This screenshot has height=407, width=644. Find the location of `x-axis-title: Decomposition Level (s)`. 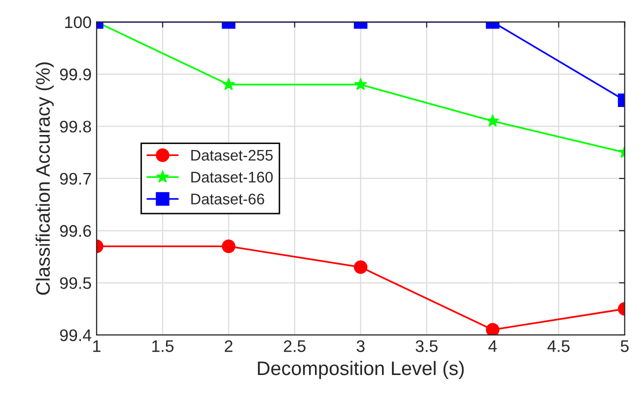

x-axis-title: Decomposition Level (s) is located at coordinates (361, 370).